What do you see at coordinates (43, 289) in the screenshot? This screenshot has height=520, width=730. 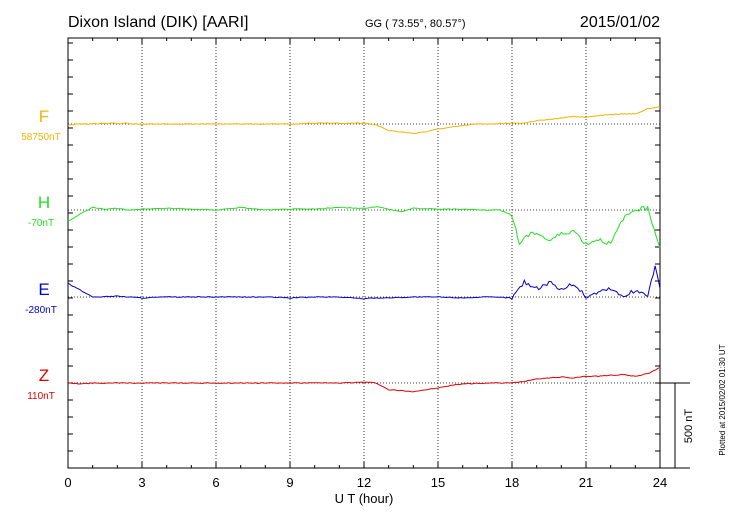 I see `series-name-e: E` at bounding box center [43, 289].